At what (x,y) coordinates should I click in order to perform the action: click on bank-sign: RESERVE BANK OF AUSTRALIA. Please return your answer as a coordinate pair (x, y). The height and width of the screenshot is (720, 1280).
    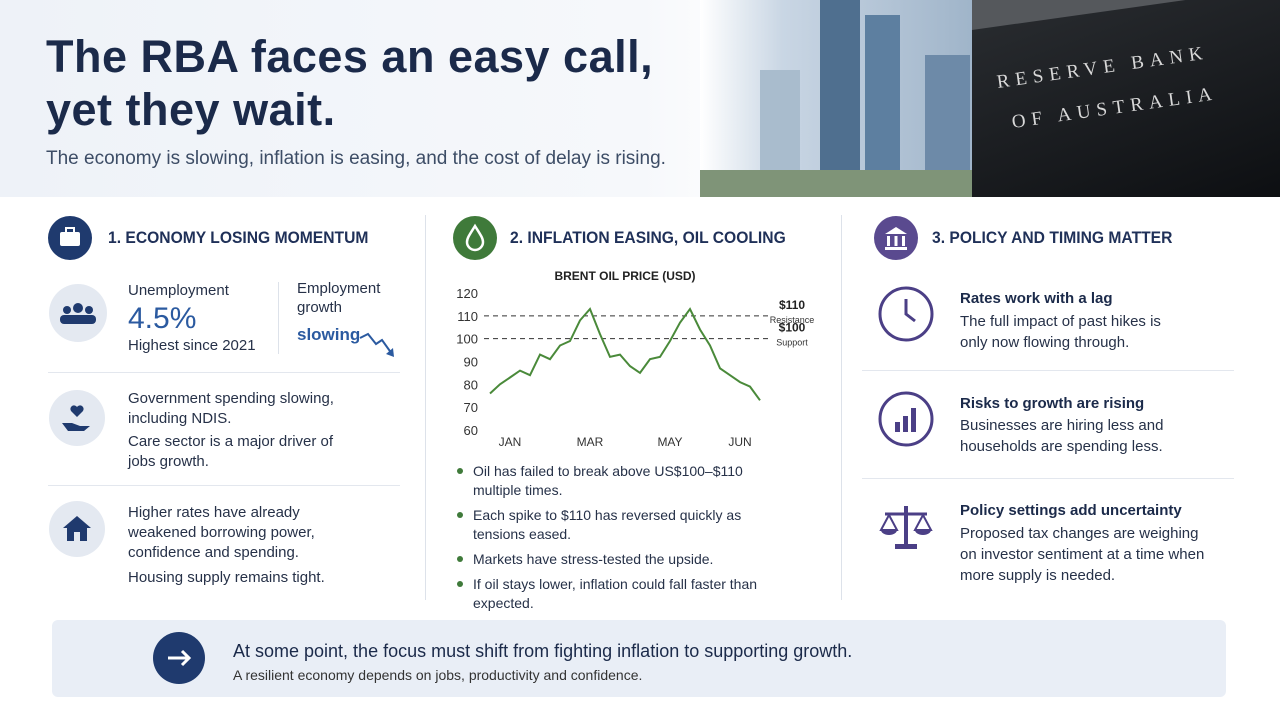
    Looking at the image, I should click on (1126, 98).